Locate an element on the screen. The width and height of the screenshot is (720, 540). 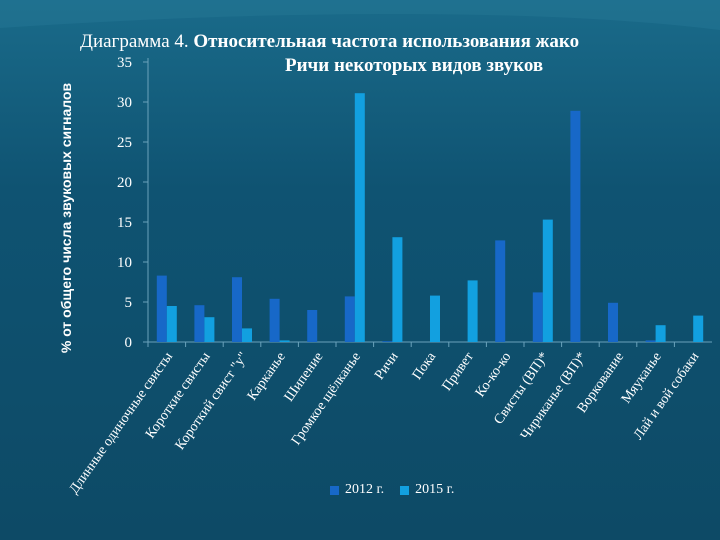
x-tick-label: Ричи is located at coordinates (387, 365).